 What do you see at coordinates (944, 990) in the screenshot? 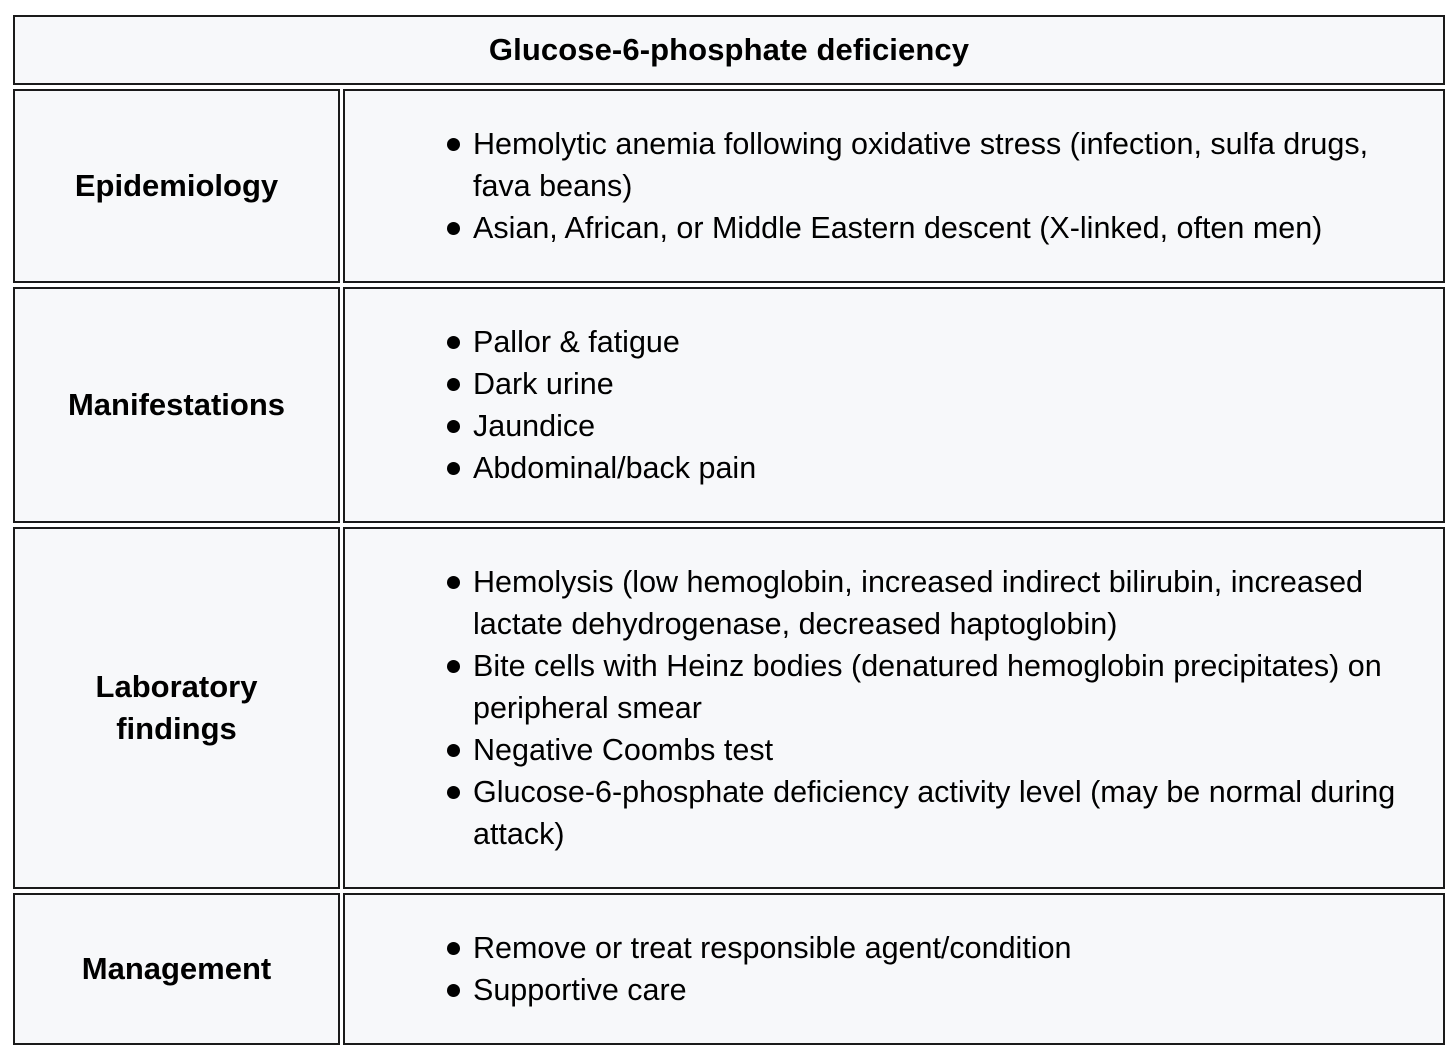
I see `list-item: Supportive care` at bounding box center [944, 990].